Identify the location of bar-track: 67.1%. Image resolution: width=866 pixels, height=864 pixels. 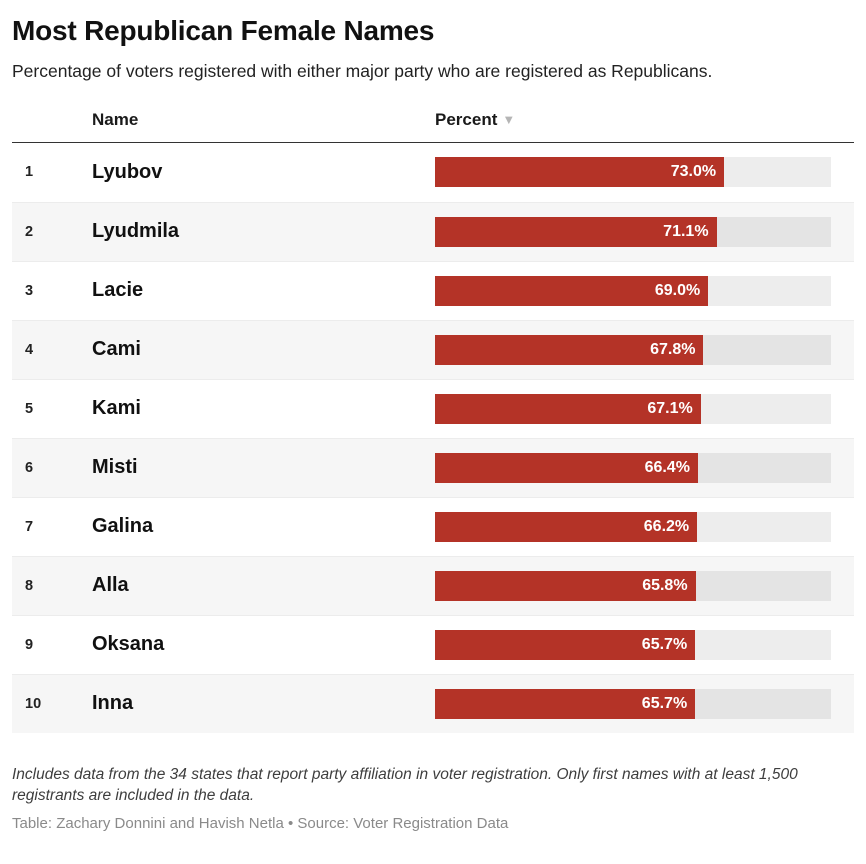
(633, 408).